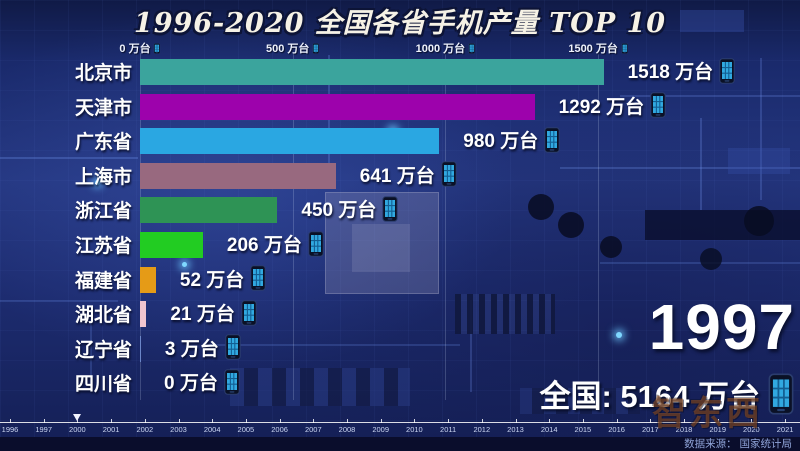  I want to click on timeline-year-label: 2005, so click(246, 429).